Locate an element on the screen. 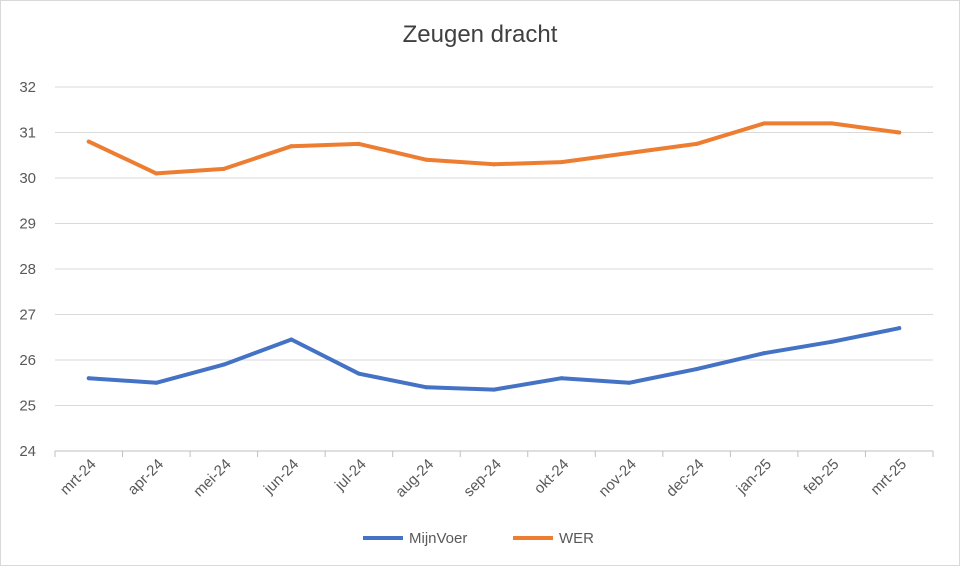 This screenshot has height=571, width=960. y-tick-label: 26 is located at coordinates (27, 360).